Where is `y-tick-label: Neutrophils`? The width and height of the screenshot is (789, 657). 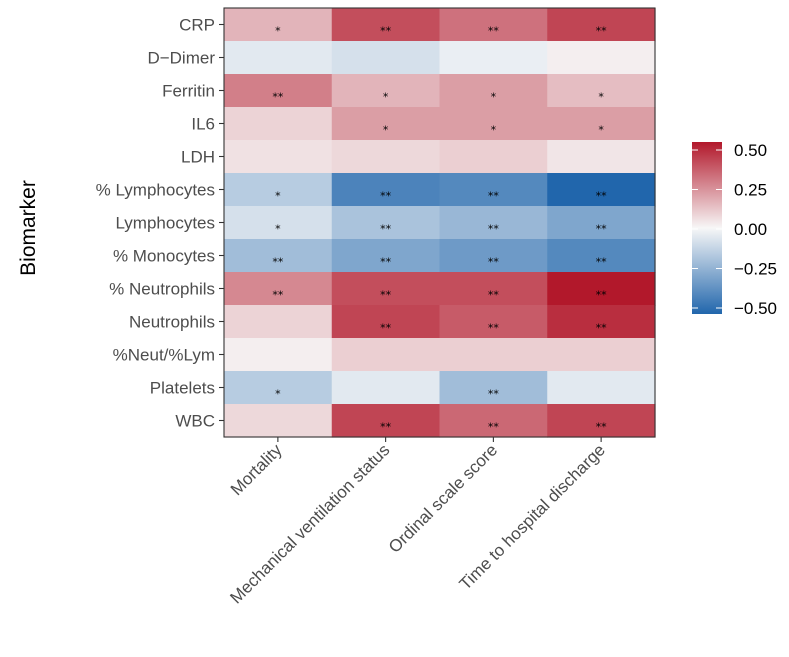 y-tick-label: Neutrophils is located at coordinates (172, 322).